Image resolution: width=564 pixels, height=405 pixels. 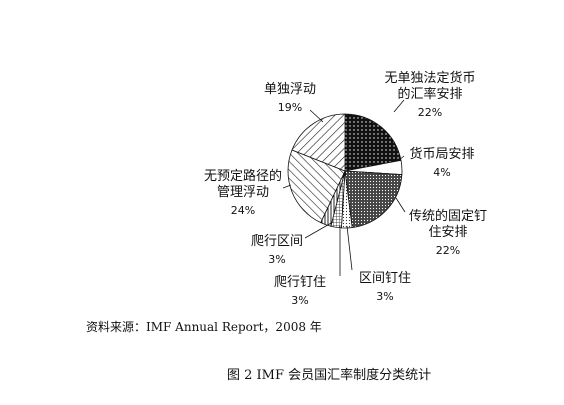 What do you see at coordinates (243, 192) in the screenshot?
I see `slice-label: 管理浮动` at bounding box center [243, 192].